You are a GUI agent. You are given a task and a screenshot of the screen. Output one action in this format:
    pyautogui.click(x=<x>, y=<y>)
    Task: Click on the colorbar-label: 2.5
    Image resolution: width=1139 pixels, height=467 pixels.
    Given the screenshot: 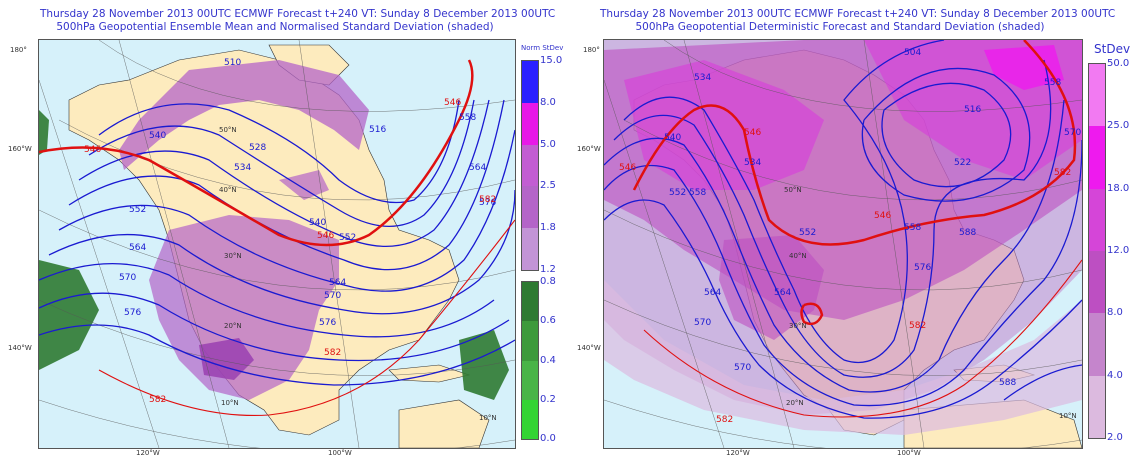 What is the action you would take?
    pyautogui.click(x=548, y=186)
    